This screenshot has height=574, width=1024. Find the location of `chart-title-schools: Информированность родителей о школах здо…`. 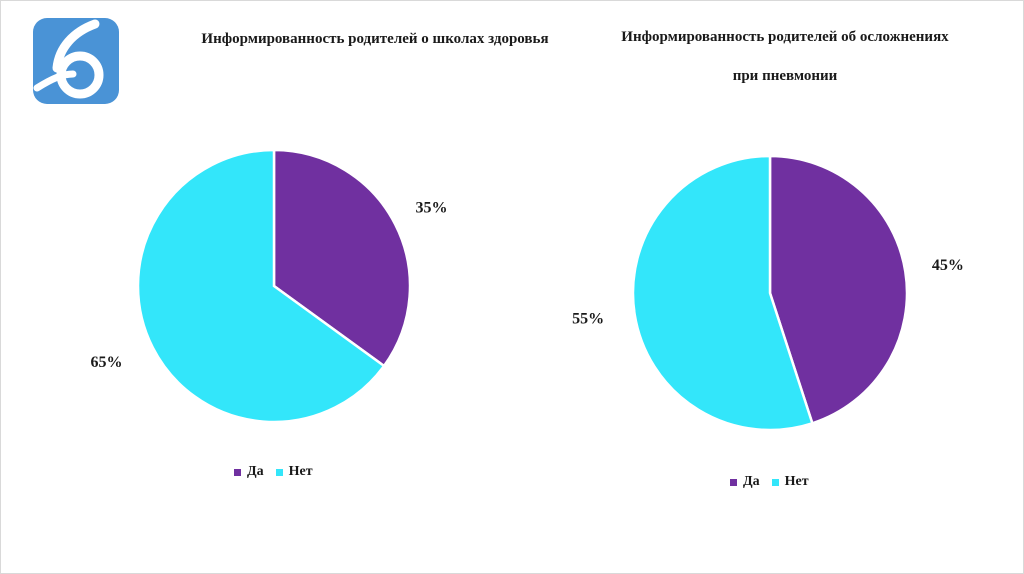

chart-title-schools: Информированность родителей о школах здо… is located at coordinates (375, 39).